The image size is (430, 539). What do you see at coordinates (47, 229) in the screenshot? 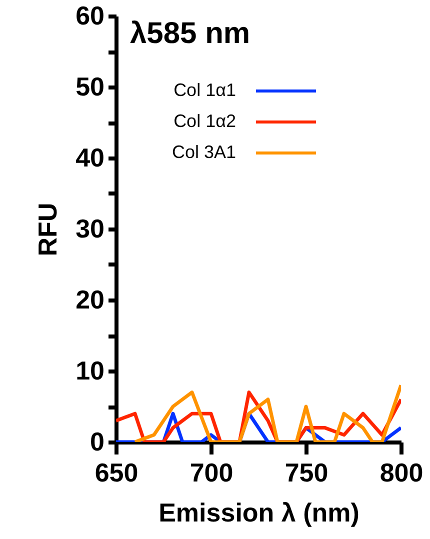
I see `y-axis-title: RFU` at bounding box center [47, 229].